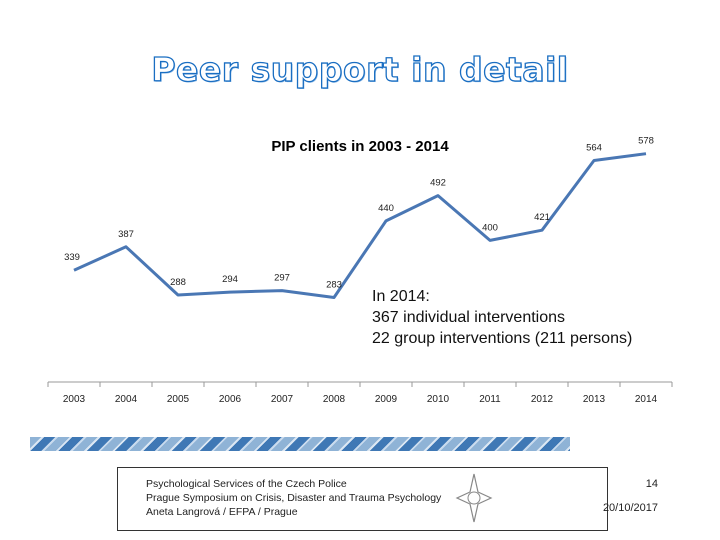  What do you see at coordinates (222, 512) in the screenshot?
I see `footer-line-author: Aneta Langrová / EFPA / Prague` at bounding box center [222, 512].